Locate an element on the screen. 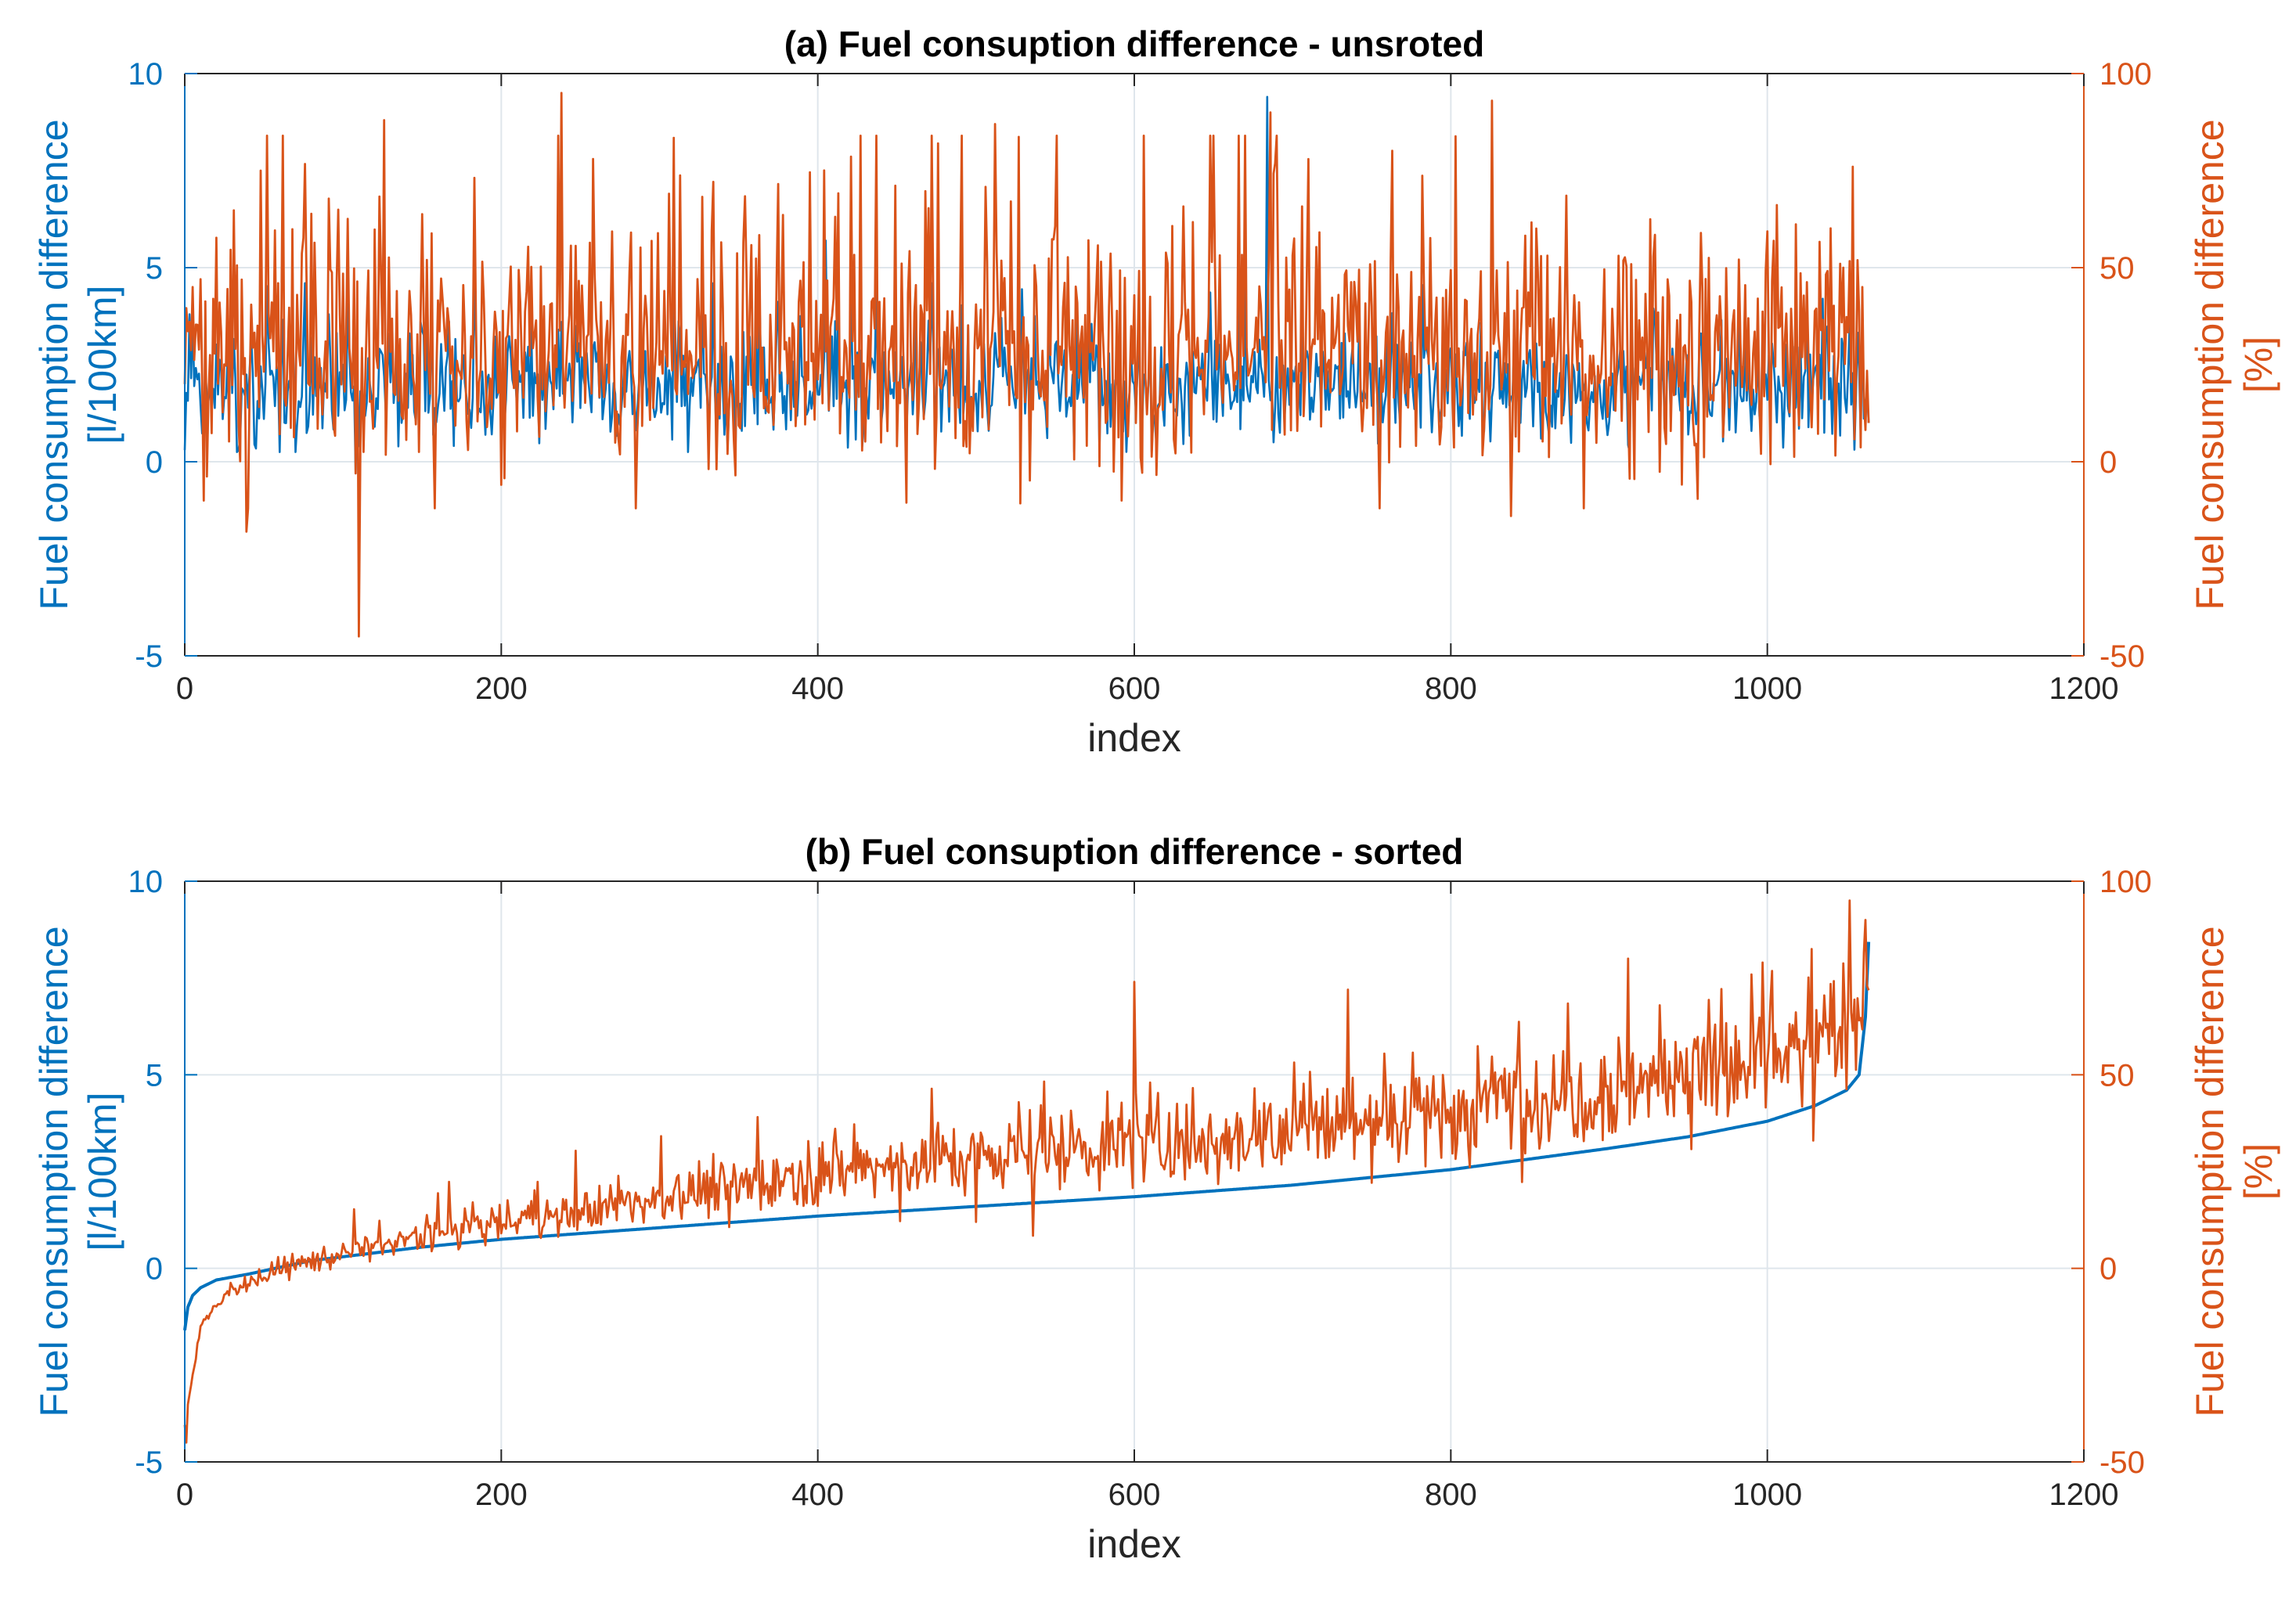  chart-title: (b) Fuel consuption difference - sorted is located at coordinates (1135, 851).